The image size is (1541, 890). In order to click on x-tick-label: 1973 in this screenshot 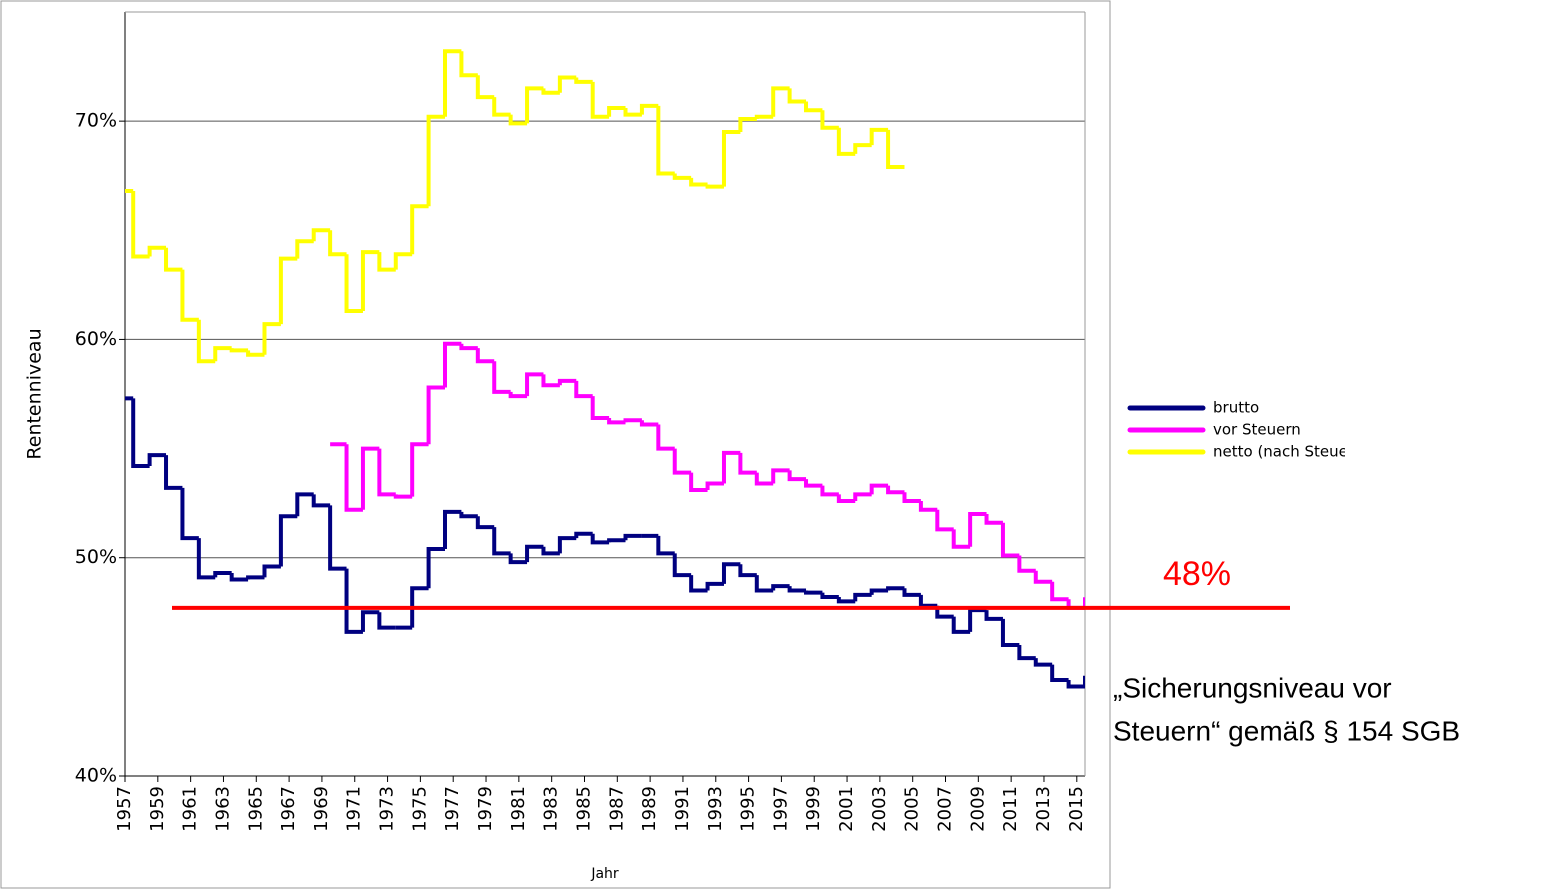, I will do `click(387, 809)`.